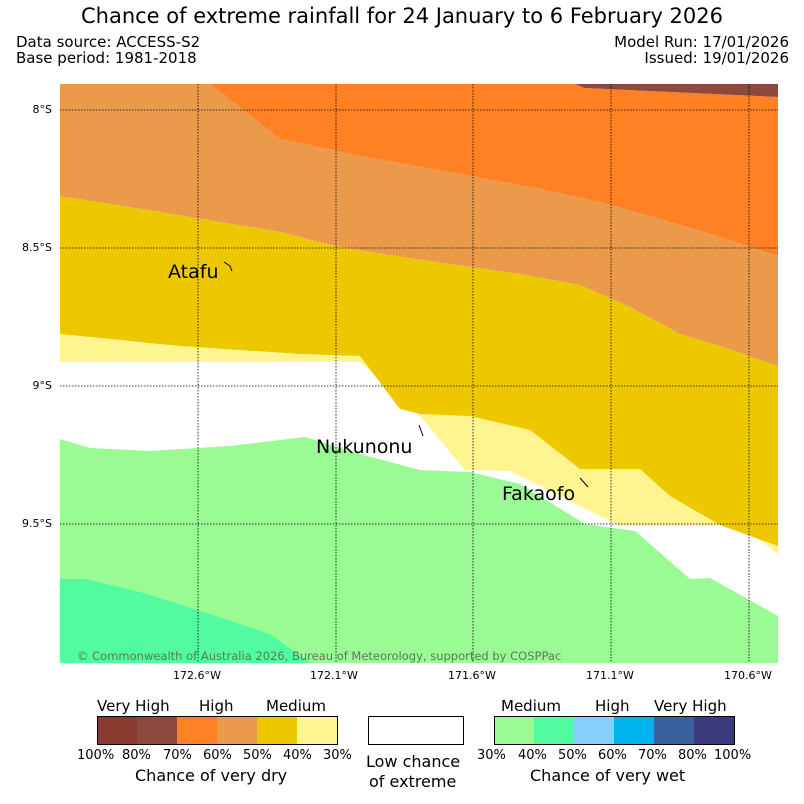 The image size is (804, 804). What do you see at coordinates (531, 706) in the screenshot?
I see `legend-wet-medium: Medium` at bounding box center [531, 706].